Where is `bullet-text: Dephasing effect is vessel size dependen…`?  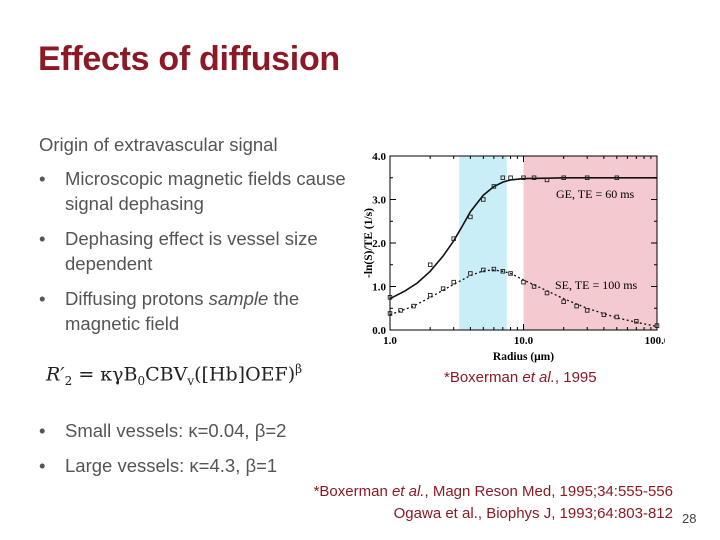 bullet-text: Dephasing effect is vessel size dependen… is located at coordinates (191, 251).